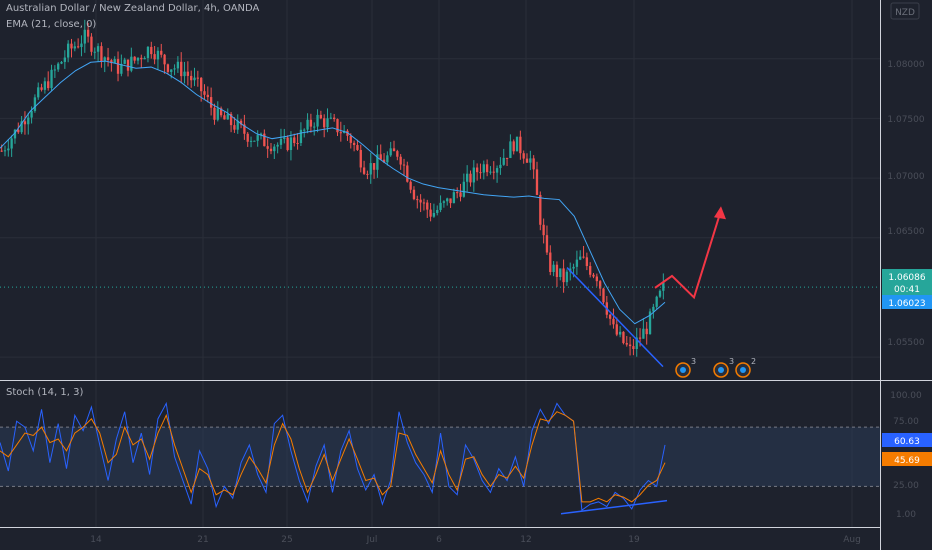 This screenshot has width=932, height=550. Describe the element at coordinates (688, 254) in the screenshot. I see `projection-path` at that location.